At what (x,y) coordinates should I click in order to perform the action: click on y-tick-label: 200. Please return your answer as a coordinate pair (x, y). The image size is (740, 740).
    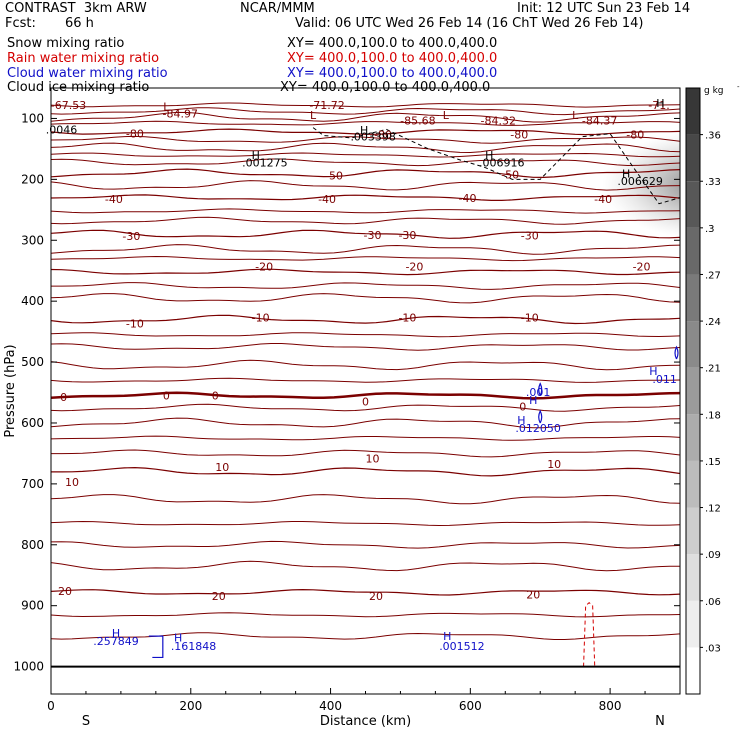
    Looking at the image, I should click on (32, 179).